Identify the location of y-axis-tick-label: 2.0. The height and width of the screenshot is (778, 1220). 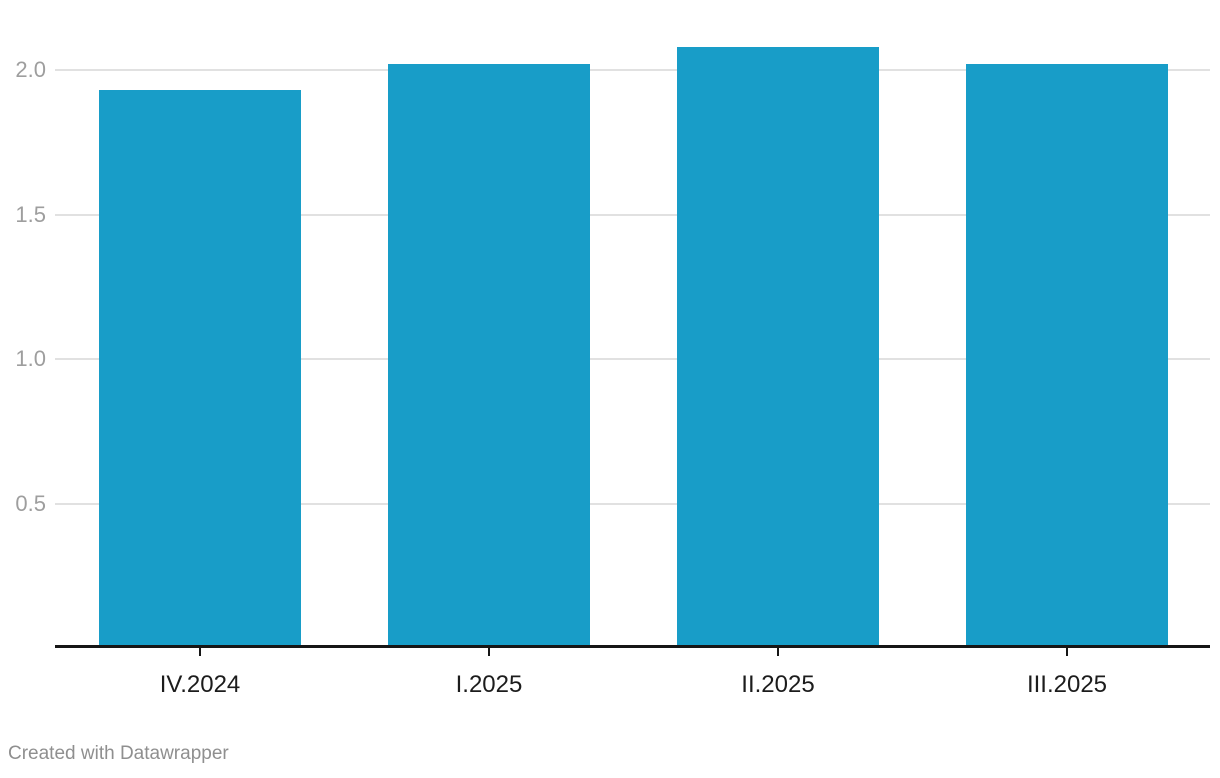
(30, 69).